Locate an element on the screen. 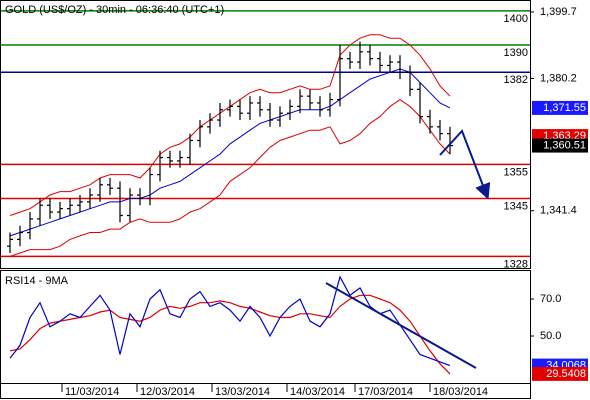 The height and width of the screenshot is (400, 590). y-tick-label: 50.0 is located at coordinates (550, 336).